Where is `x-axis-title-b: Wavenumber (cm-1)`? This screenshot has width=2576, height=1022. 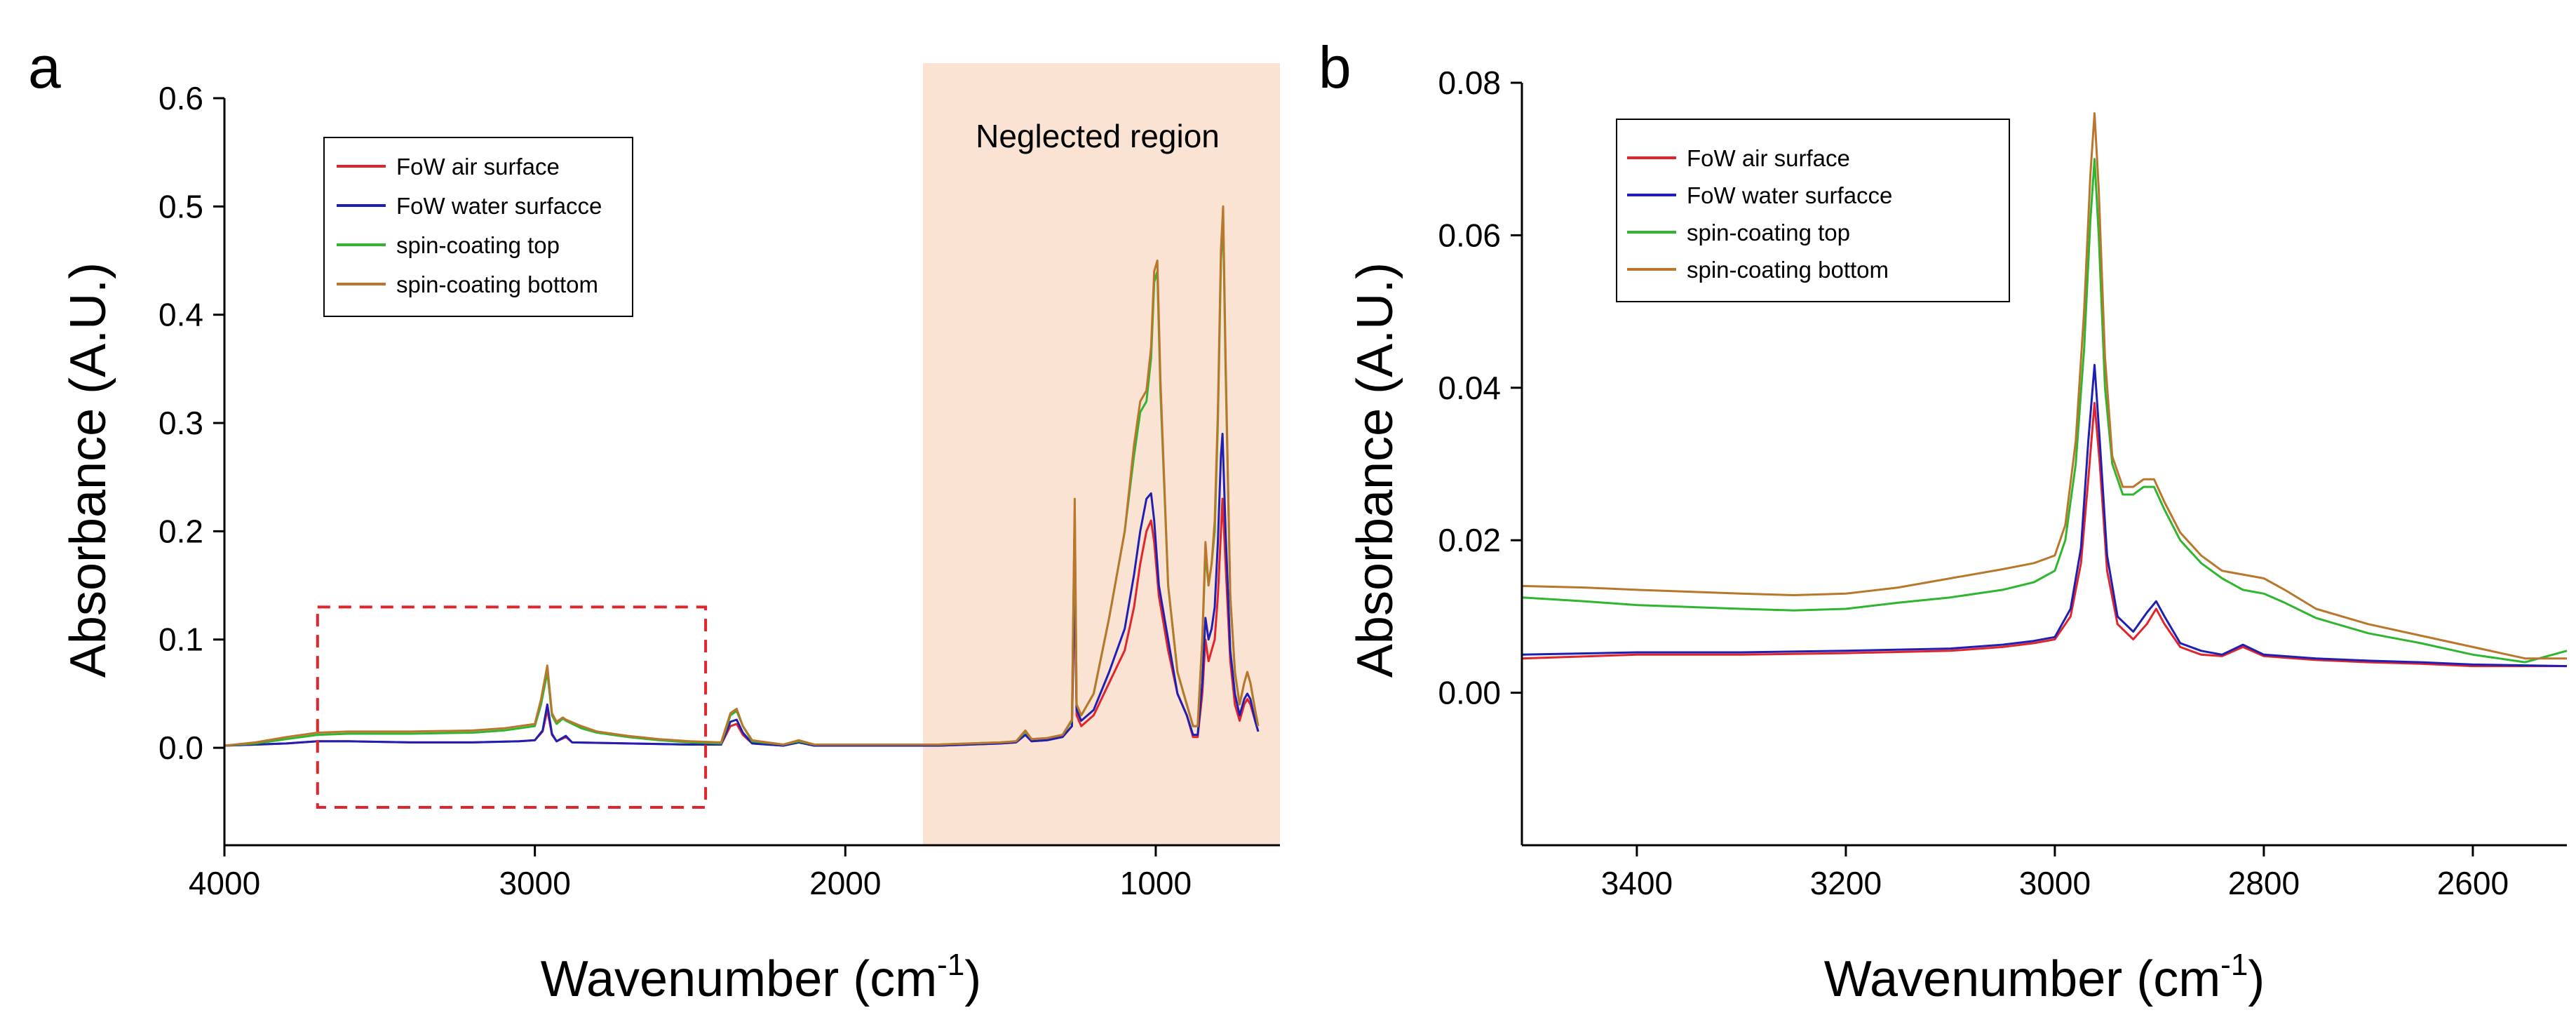
x-axis-title-b: Wavenumber (cm-1) is located at coordinates (2044, 977).